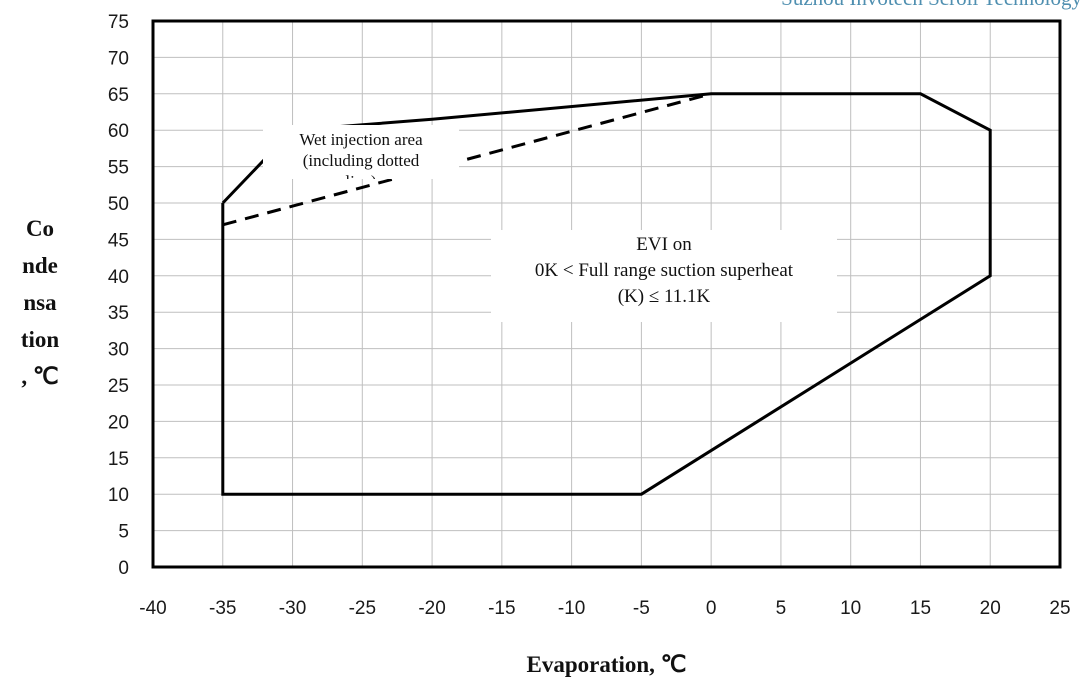  Describe the element at coordinates (118, 240) in the screenshot. I see `y-tick-label: 45` at that location.